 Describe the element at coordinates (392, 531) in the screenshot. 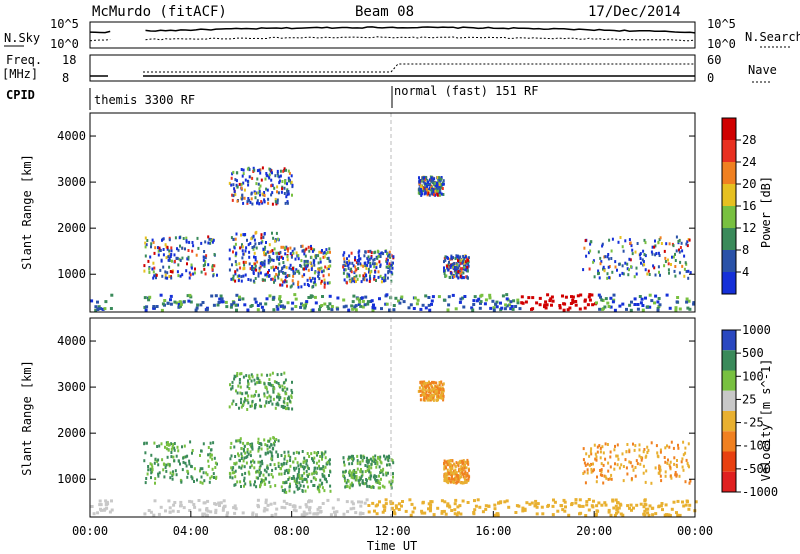

I see `x-tick-label: 12:00` at that location.